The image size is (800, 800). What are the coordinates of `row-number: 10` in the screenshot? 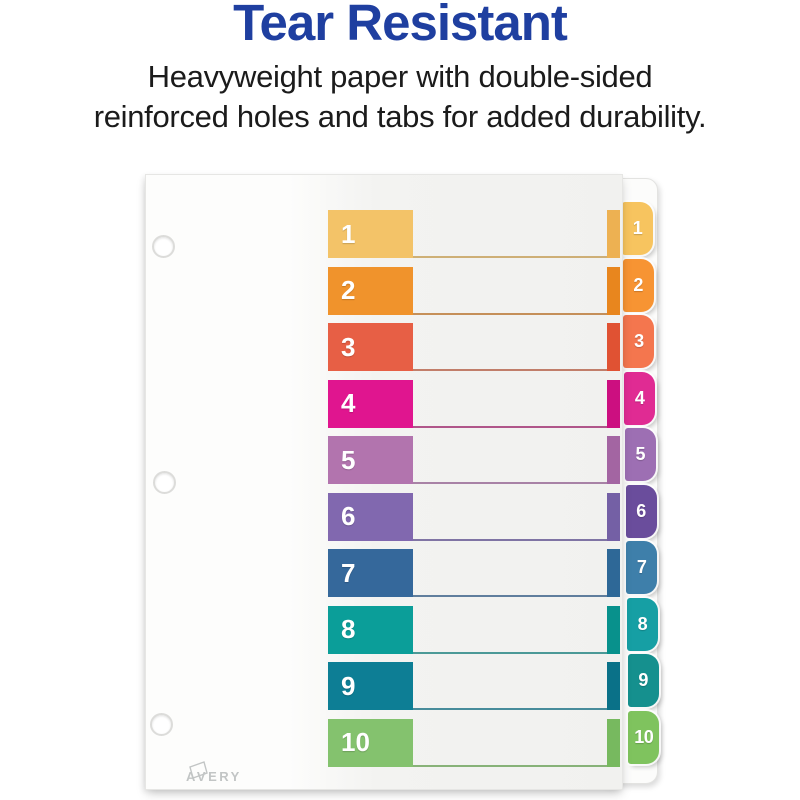 It's located at (355, 742).